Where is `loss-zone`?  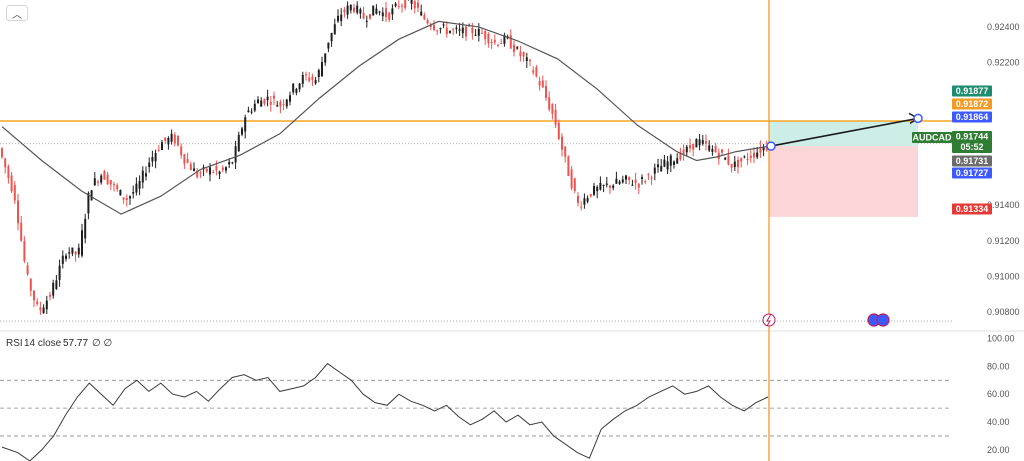 loss-zone is located at coordinates (843, 181).